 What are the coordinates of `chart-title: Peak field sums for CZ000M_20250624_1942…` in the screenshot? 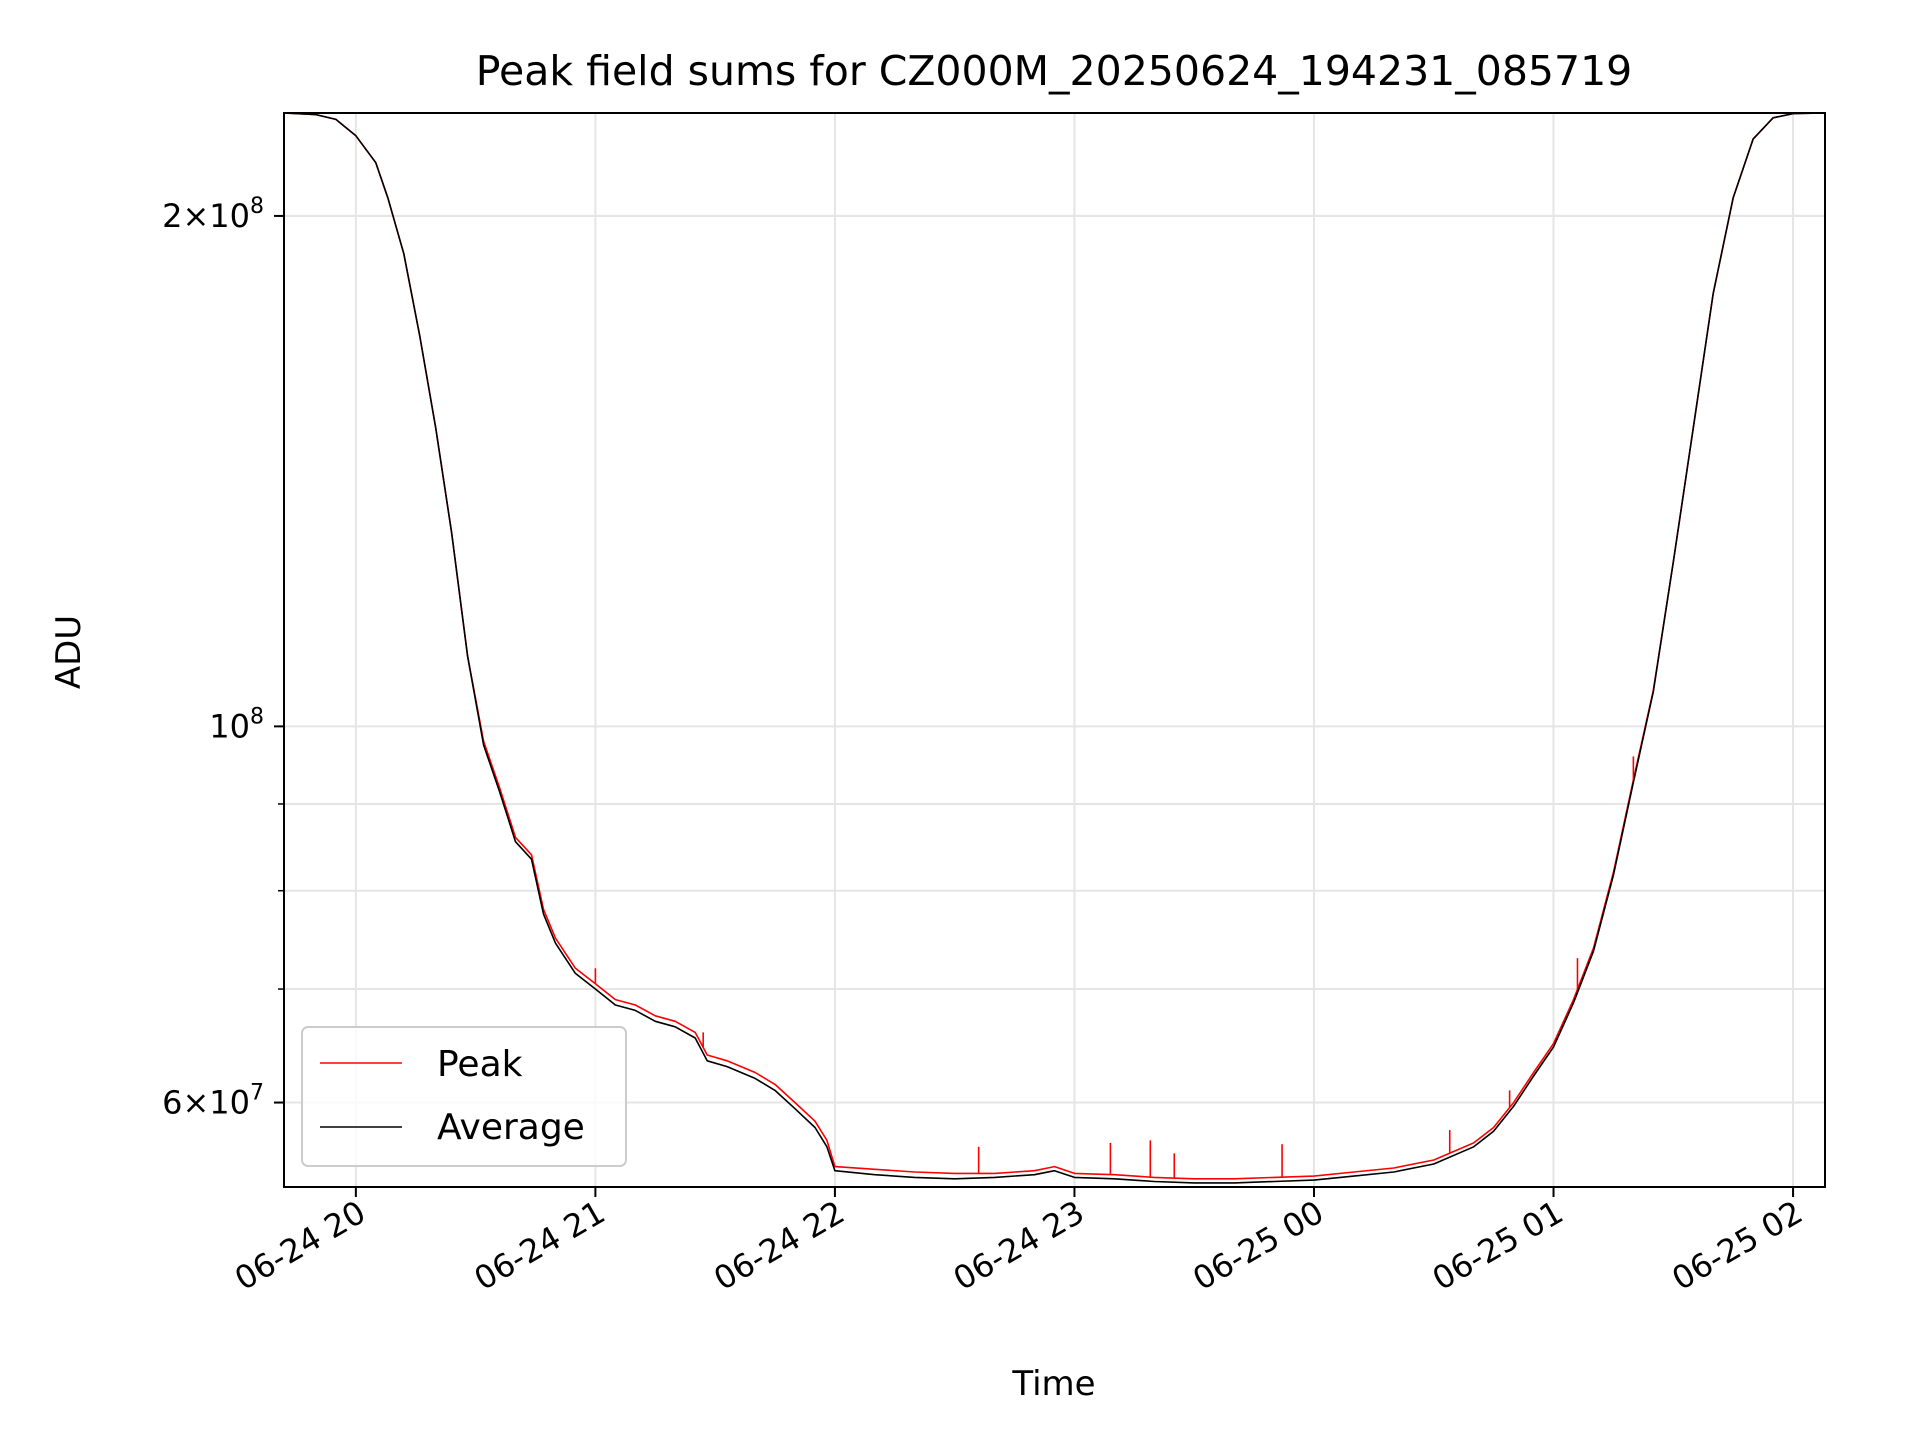 It's located at (1054, 71).